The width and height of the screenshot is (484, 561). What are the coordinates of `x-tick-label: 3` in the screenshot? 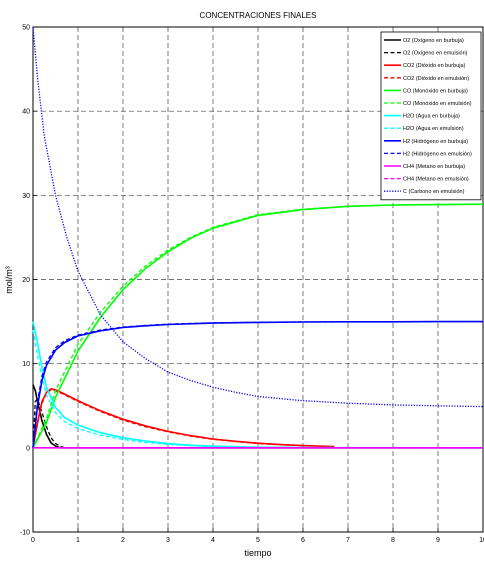 It's located at (168, 540).